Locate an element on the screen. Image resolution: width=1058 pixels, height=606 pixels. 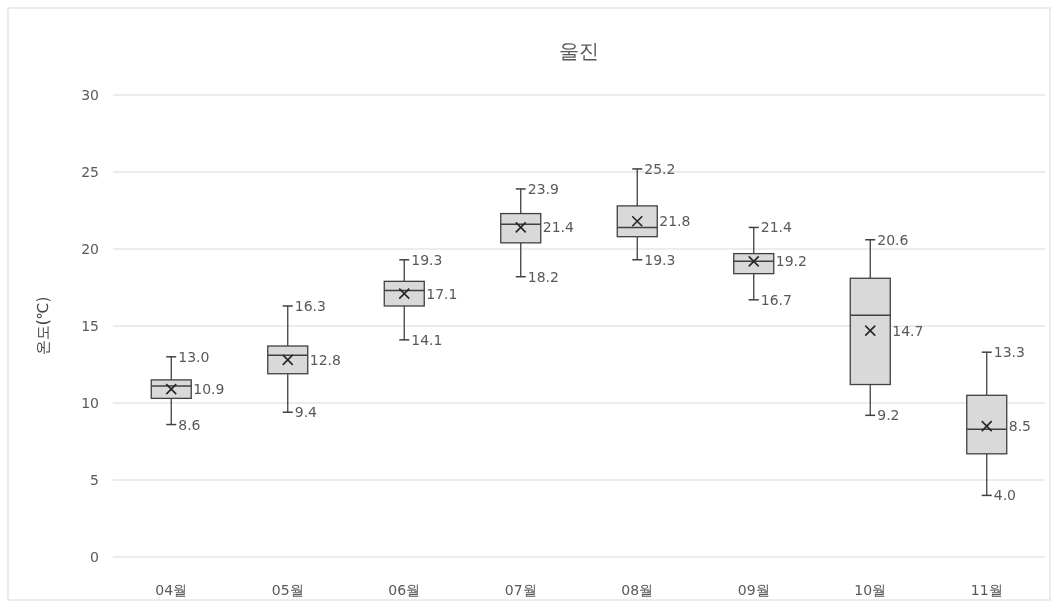
text: 14.7 is located at coordinates (908, 330).